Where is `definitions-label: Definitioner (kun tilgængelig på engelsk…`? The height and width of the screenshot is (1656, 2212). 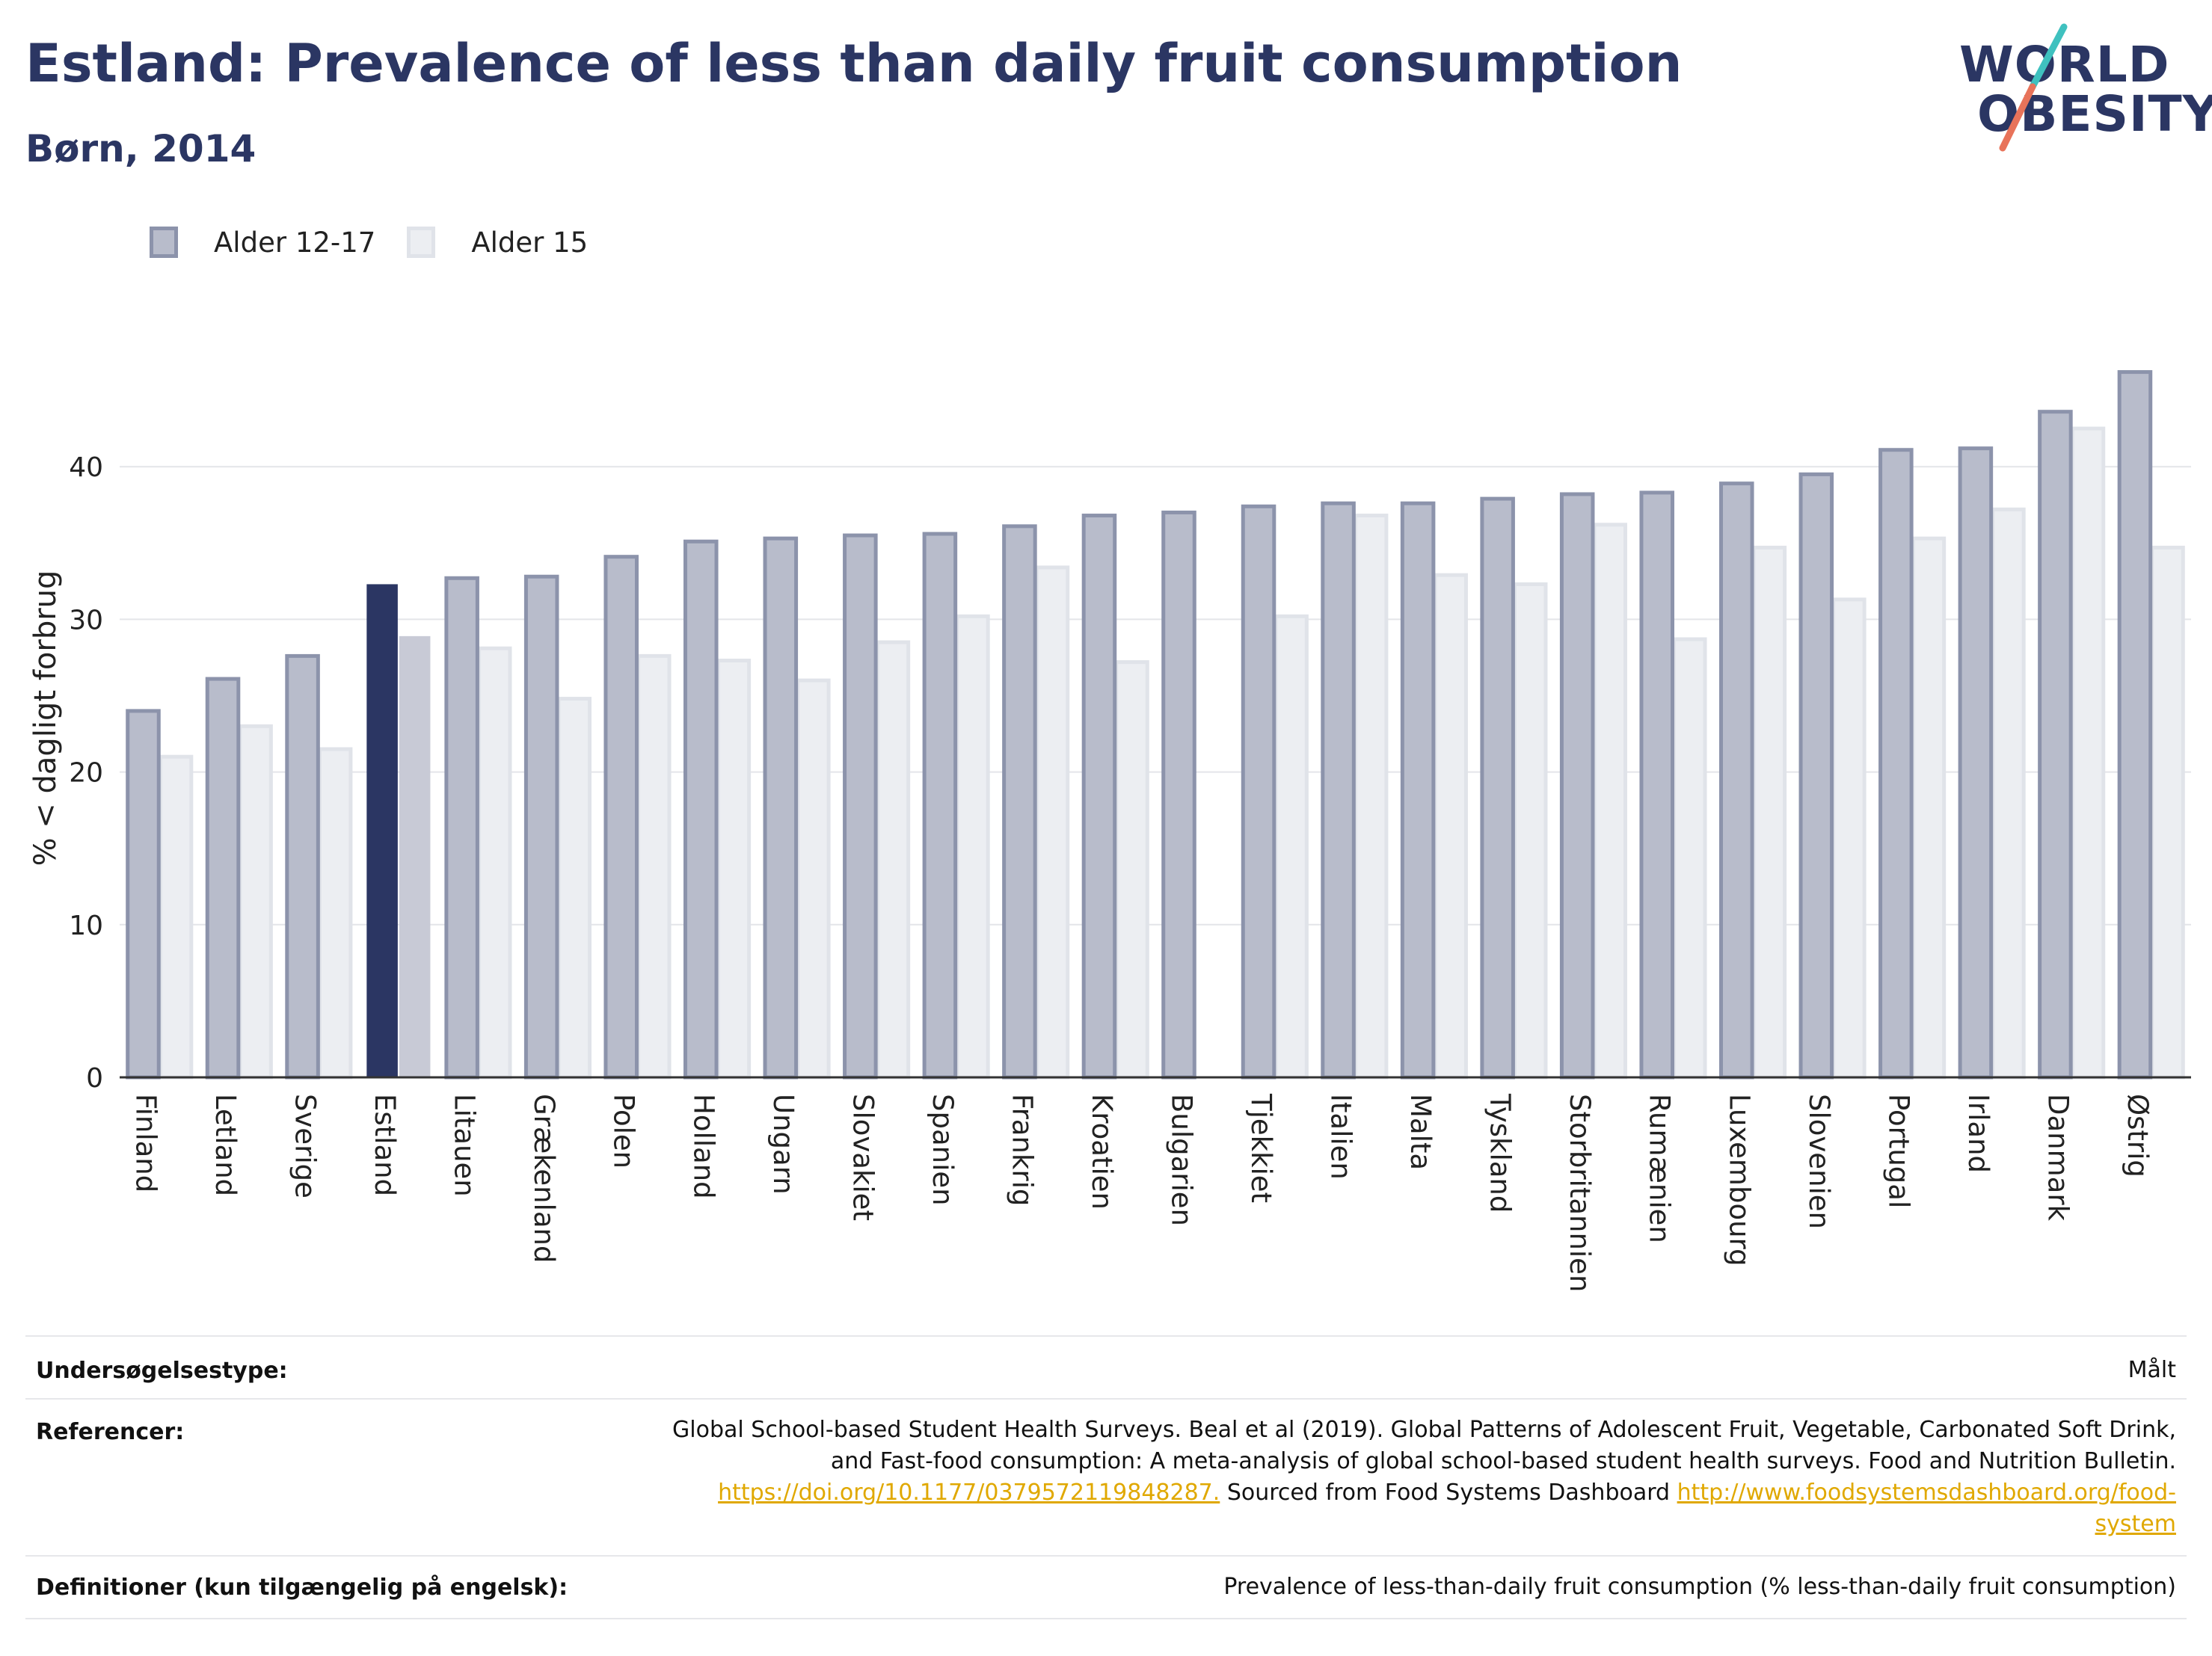
definitions-label: Definitioner (kun tilgængelig på engelsk… is located at coordinates (302, 1588).